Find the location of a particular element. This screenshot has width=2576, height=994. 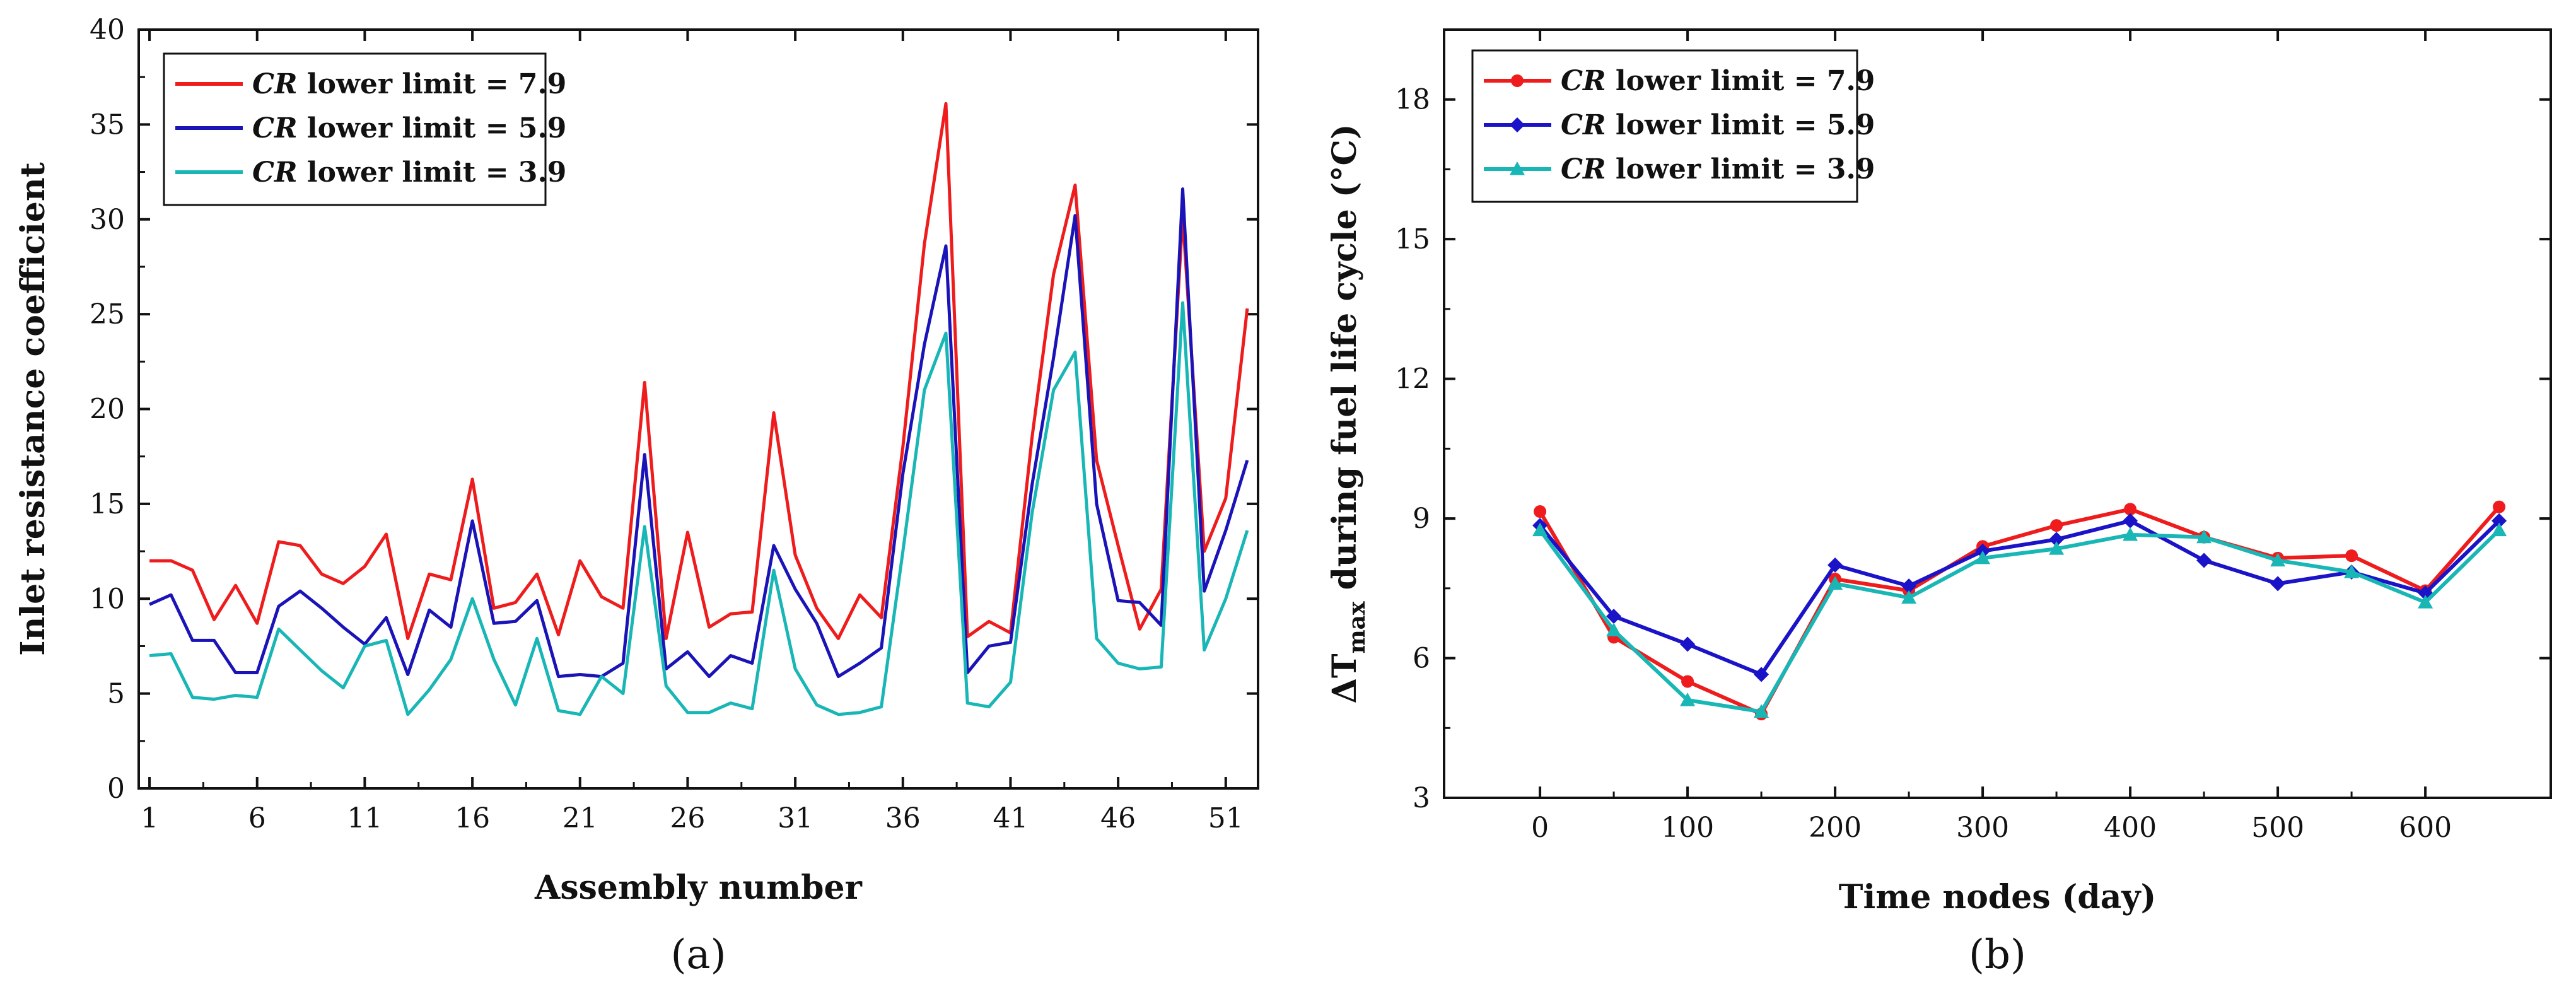

y-tick-label: 18 is located at coordinates (1413, 100).